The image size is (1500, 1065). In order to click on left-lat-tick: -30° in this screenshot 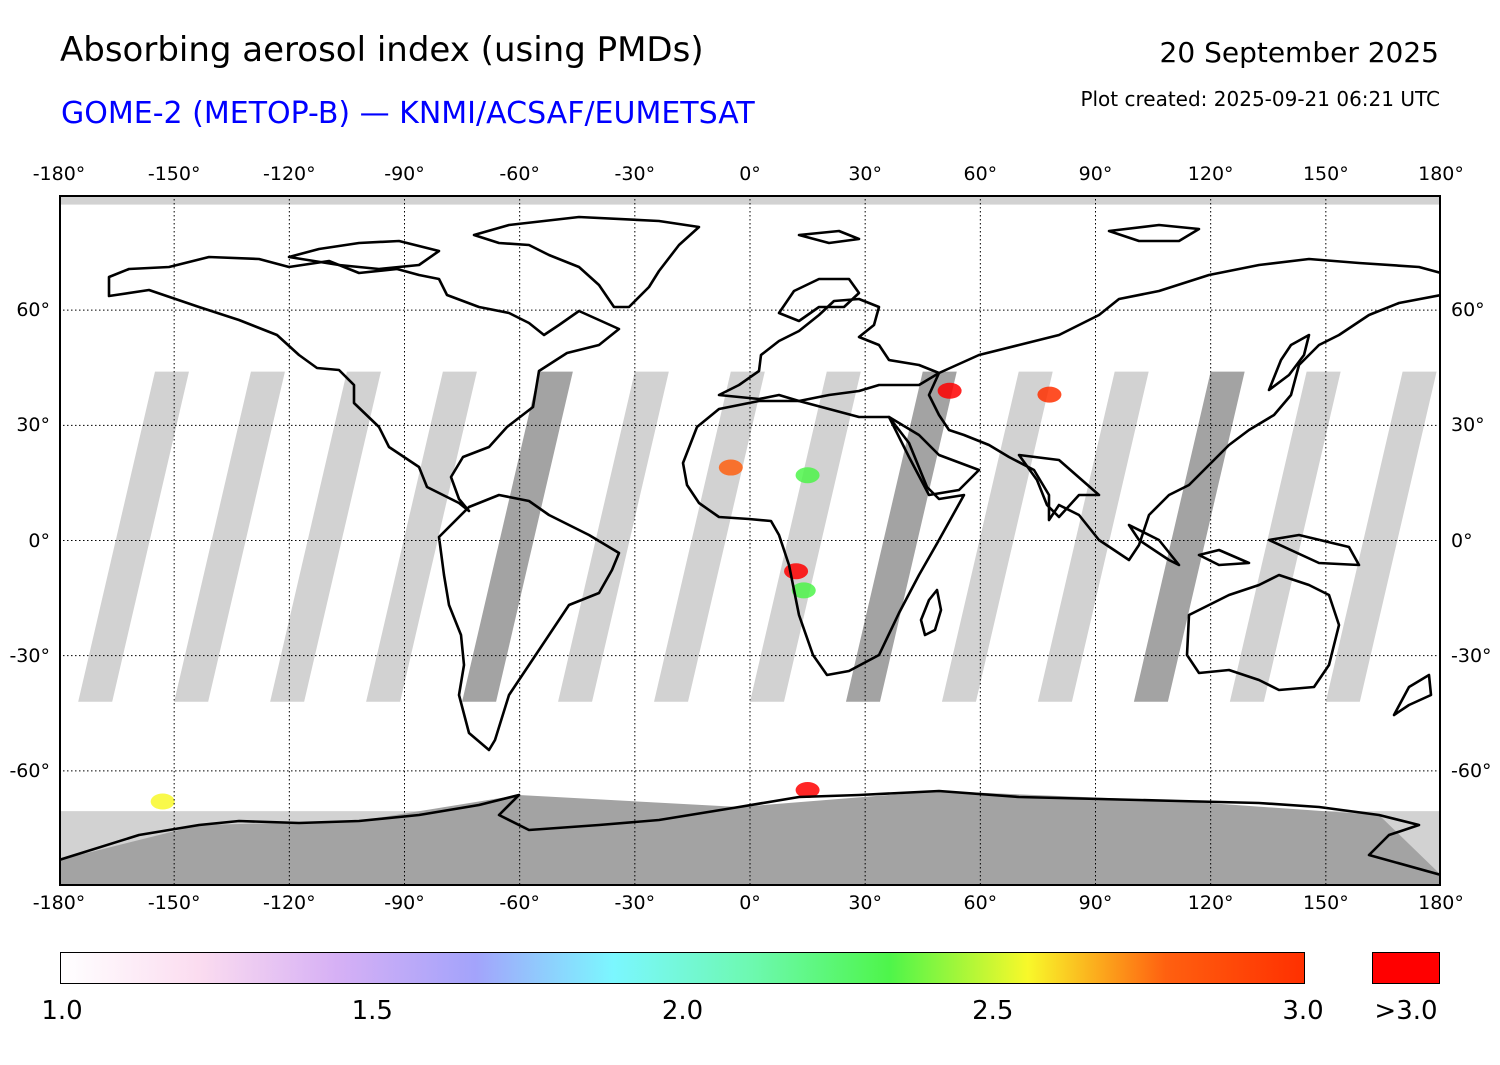, I will do `click(29, 655)`.